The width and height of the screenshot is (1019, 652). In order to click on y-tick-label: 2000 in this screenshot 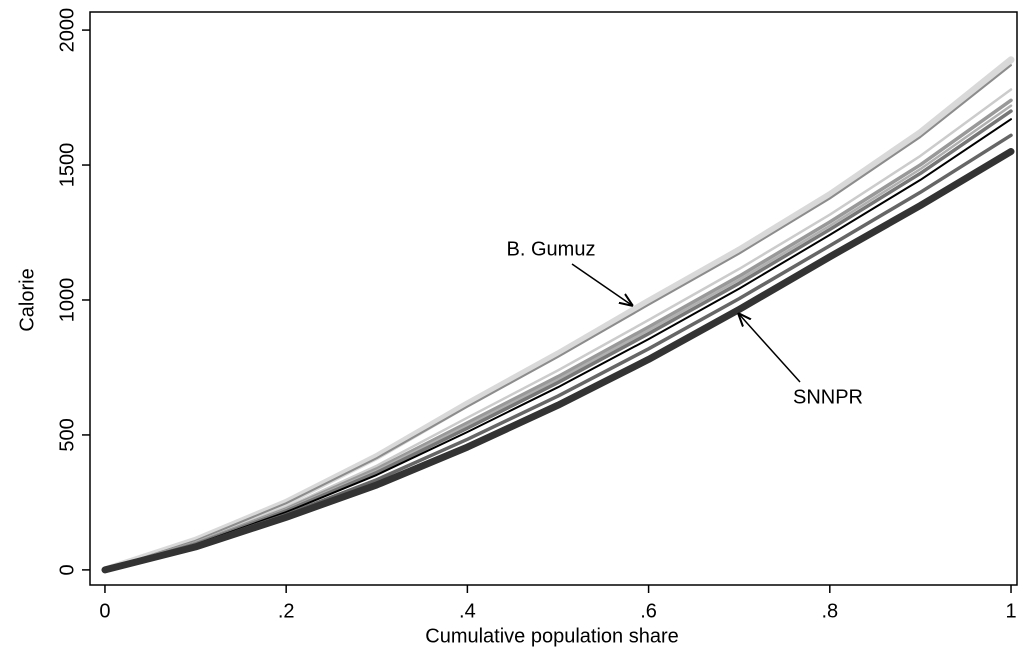, I will do `click(67, 30)`.